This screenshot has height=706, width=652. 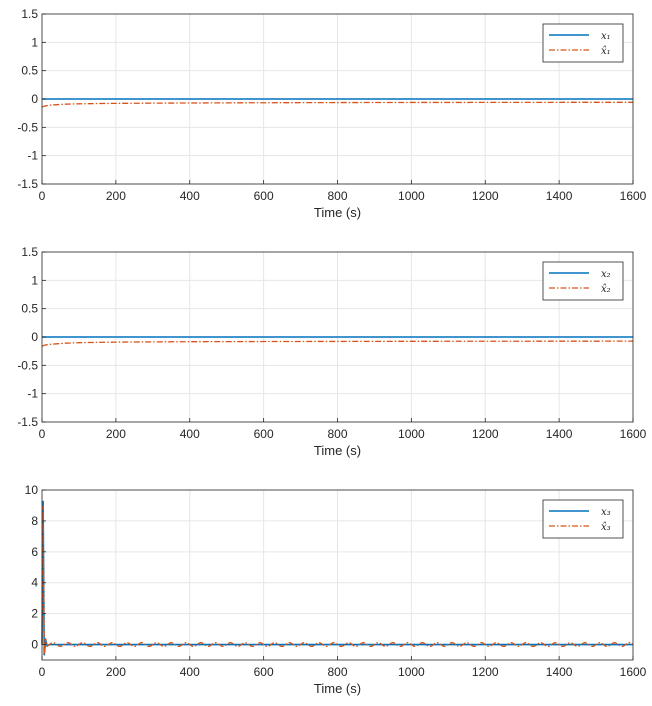 I want to click on legend: x₁ x̂₁, so click(x=583, y=43).